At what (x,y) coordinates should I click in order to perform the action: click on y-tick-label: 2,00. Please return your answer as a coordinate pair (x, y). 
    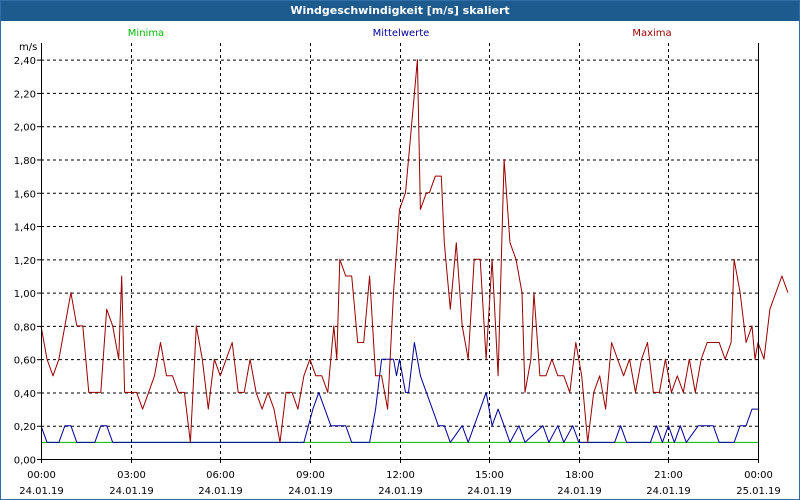
    Looking at the image, I should click on (25, 128).